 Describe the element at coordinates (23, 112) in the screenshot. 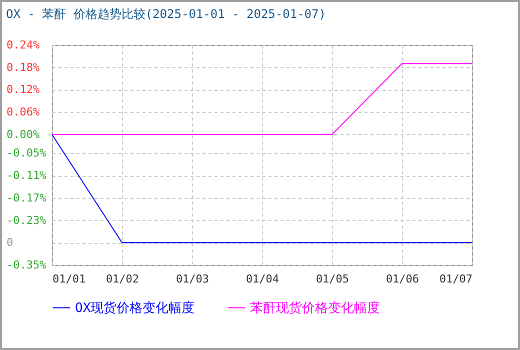

I see `y-tick-label: 0.06%` at that location.